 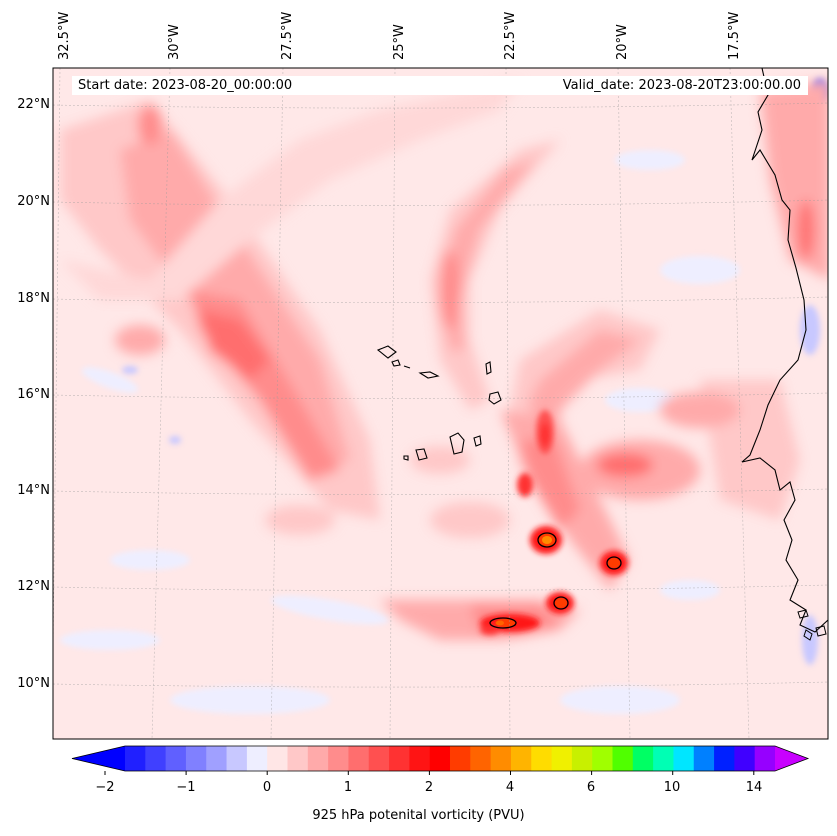 I want to click on colorbar-label: 0, so click(x=267, y=787).